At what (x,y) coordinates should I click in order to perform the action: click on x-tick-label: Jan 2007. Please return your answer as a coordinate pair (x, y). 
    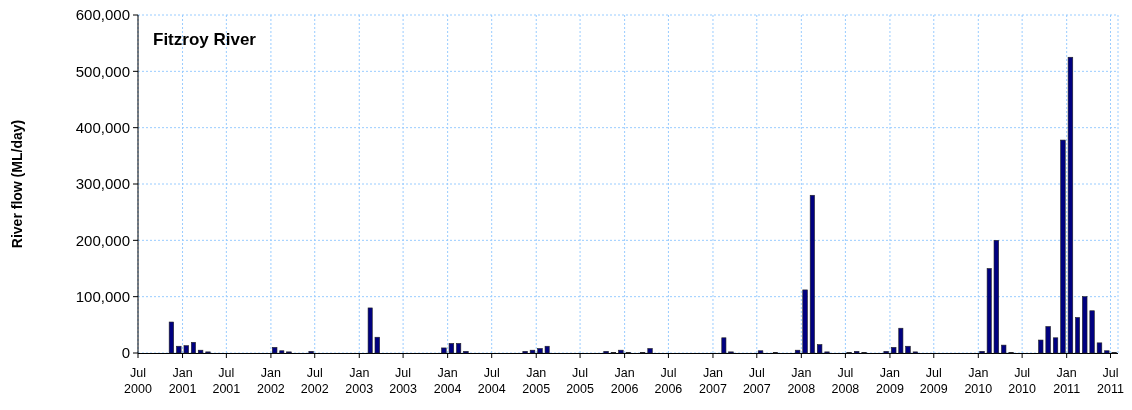
    Looking at the image, I should click on (713, 381).